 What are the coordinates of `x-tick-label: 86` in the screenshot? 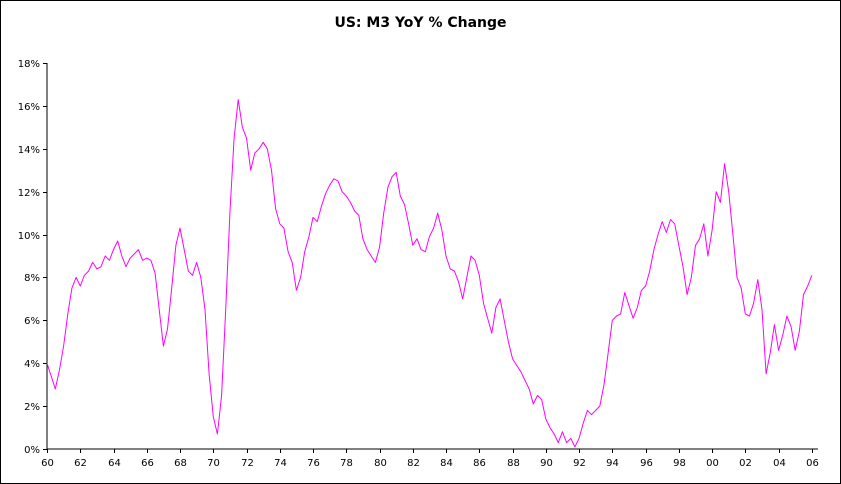 It's located at (479, 463).